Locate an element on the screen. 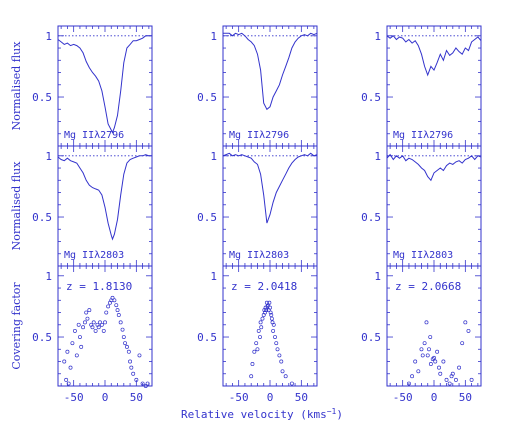  redshift-label: z = 1.8130 is located at coordinates (99, 286).